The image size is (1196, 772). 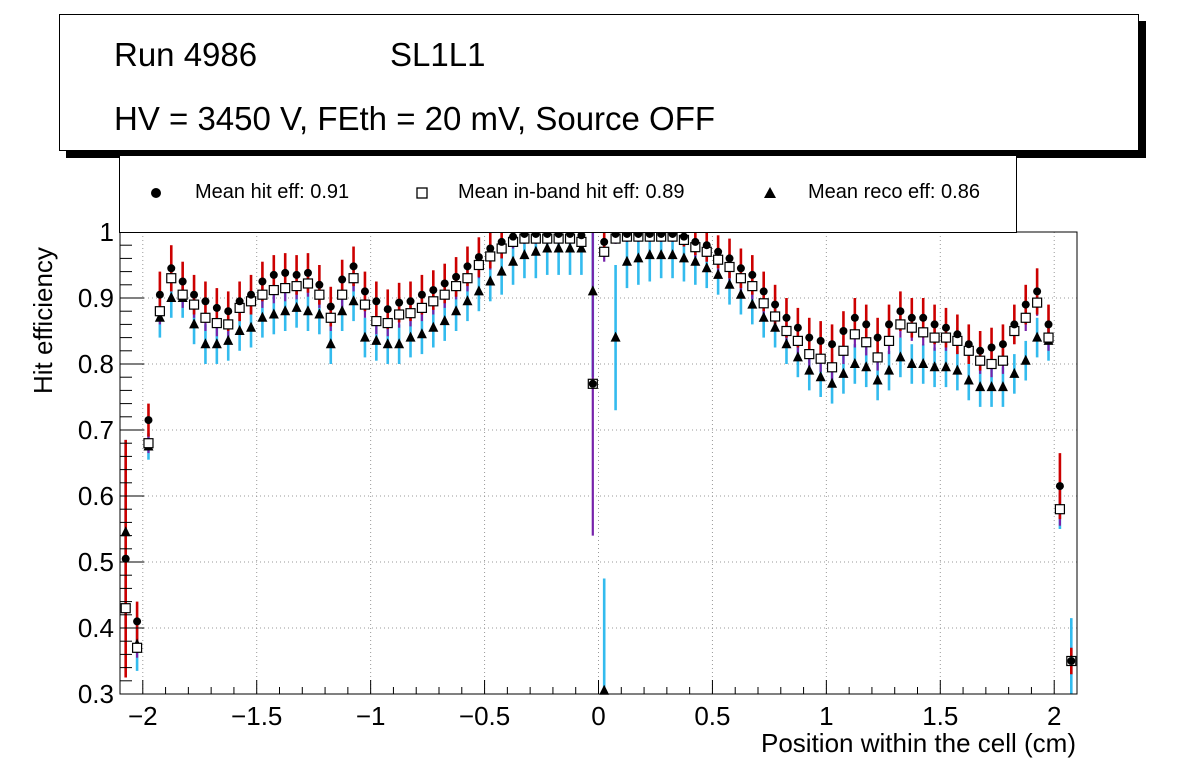 What do you see at coordinates (371, 716) in the screenshot?
I see `x-tick-label: −1` at bounding box center [371, 716].